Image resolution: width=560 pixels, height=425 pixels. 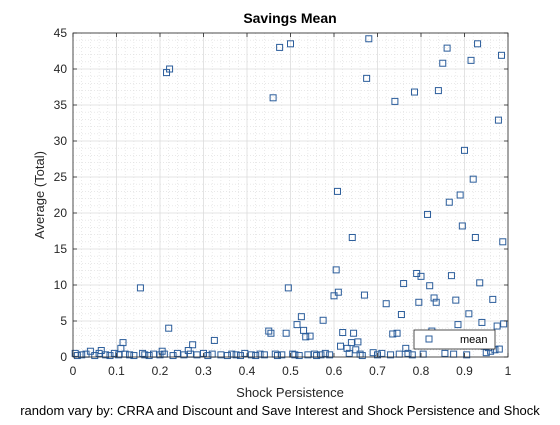 What do you see at coordinates (61, 33) in the screenshot?
I see `y-tick-label: 45` at bounding box center [61, 33].